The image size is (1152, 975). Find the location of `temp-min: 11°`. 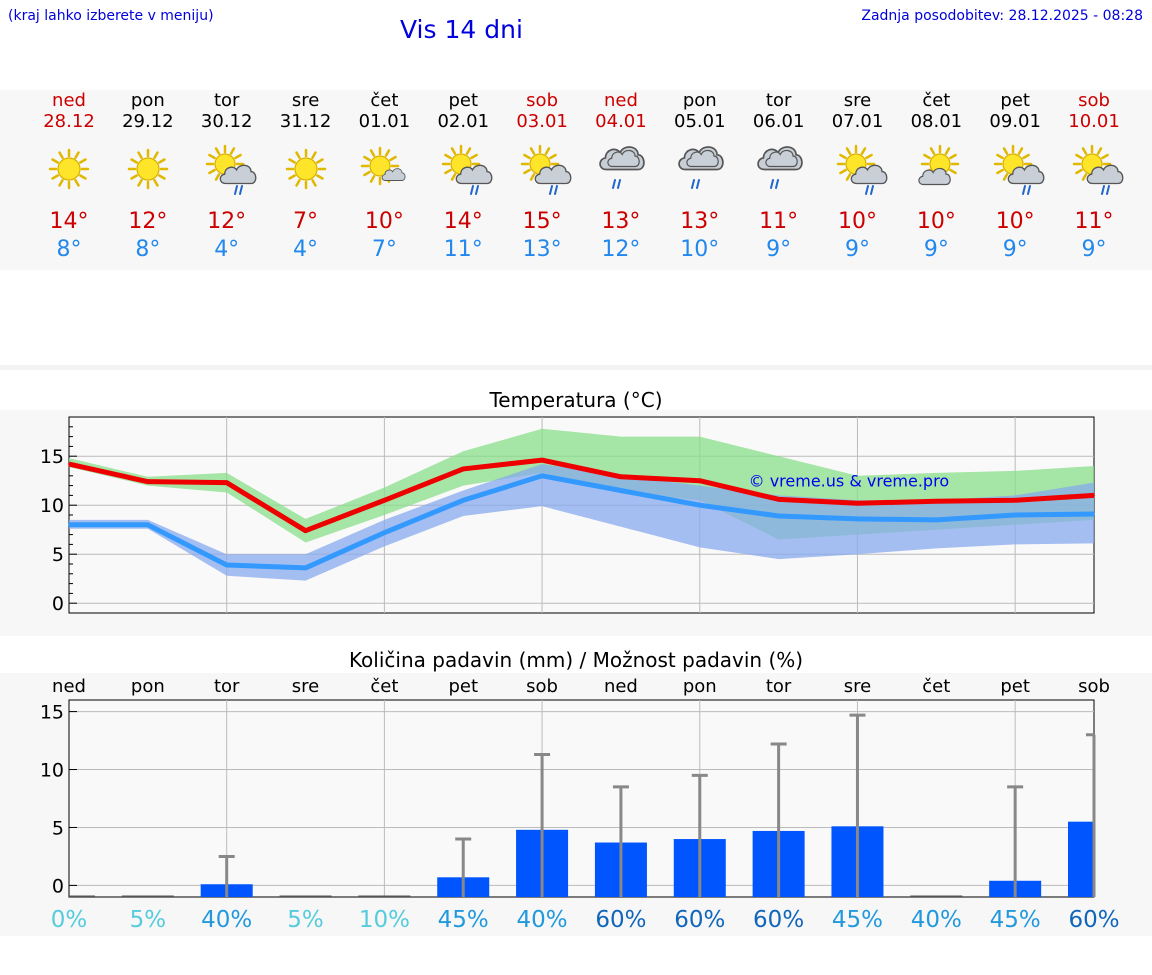

temp-min: 11° is located at coordinates (463, 249).